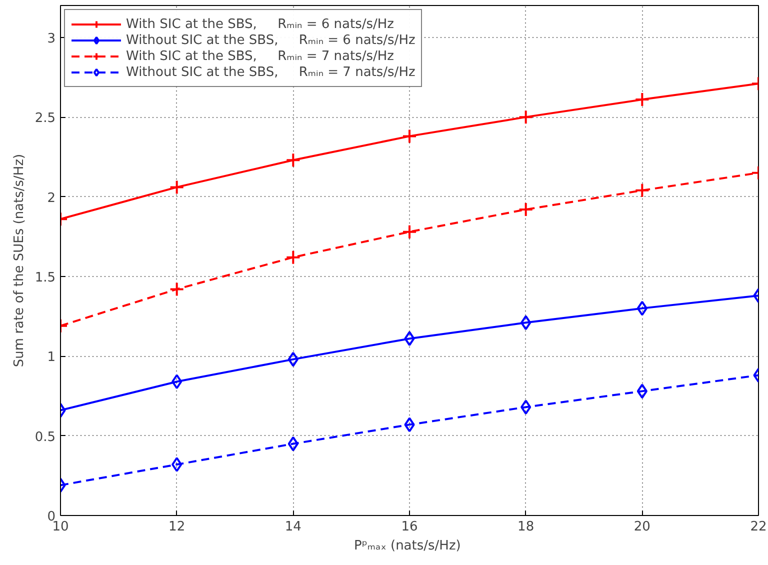 Image resolution: width=768 pixels, height=565 pixels. I want to click on legend-label: Without SIC at the SBS, Rₘᵢₙ = 6 nats/s/Hz, so click(271, 40).